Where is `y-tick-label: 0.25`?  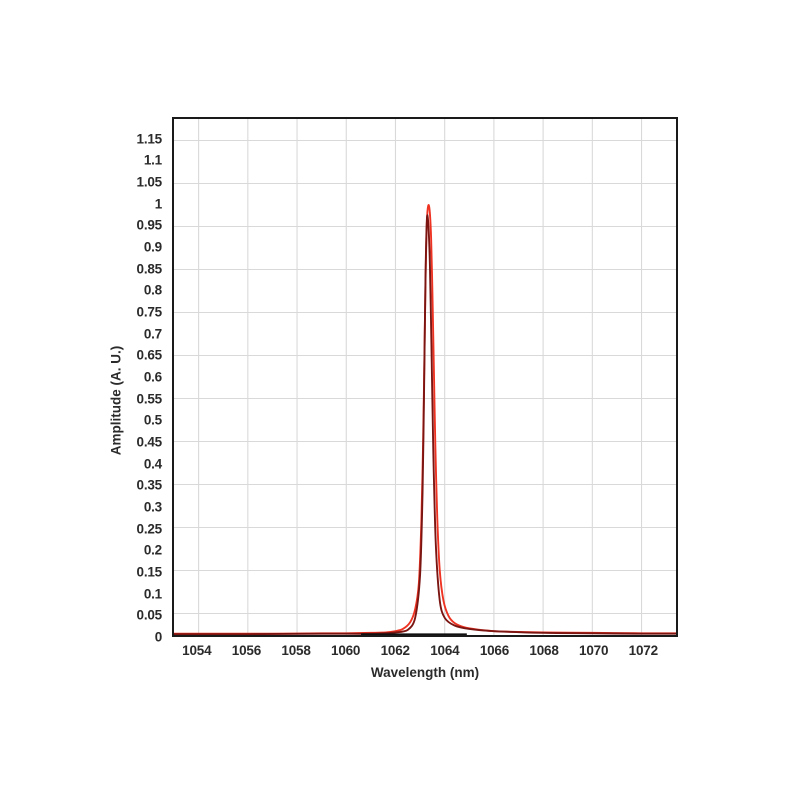 y-tick-label: 0.25 is located at coordinates (149, 529).